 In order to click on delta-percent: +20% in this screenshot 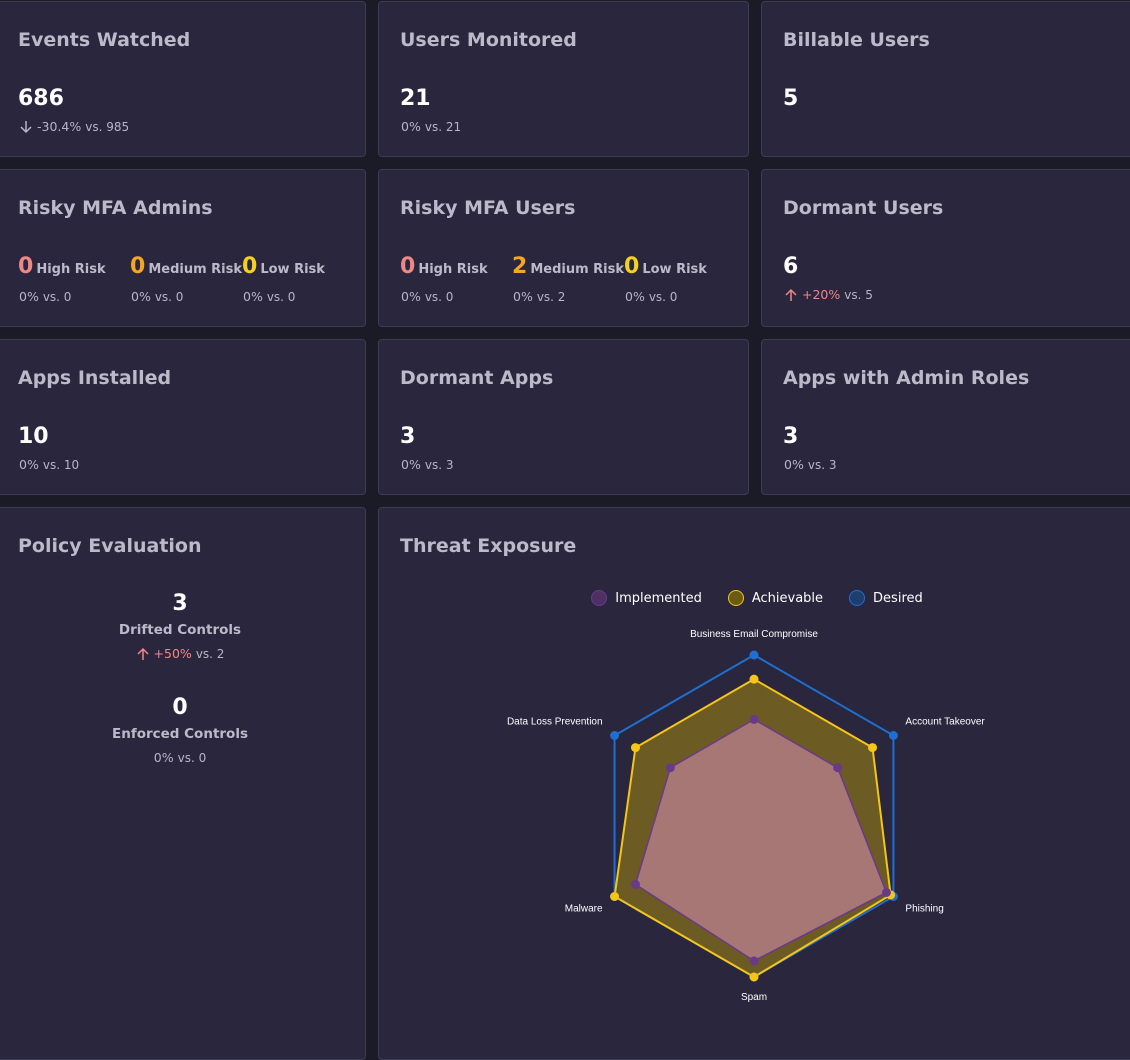, I will do `click(821, 294)`.